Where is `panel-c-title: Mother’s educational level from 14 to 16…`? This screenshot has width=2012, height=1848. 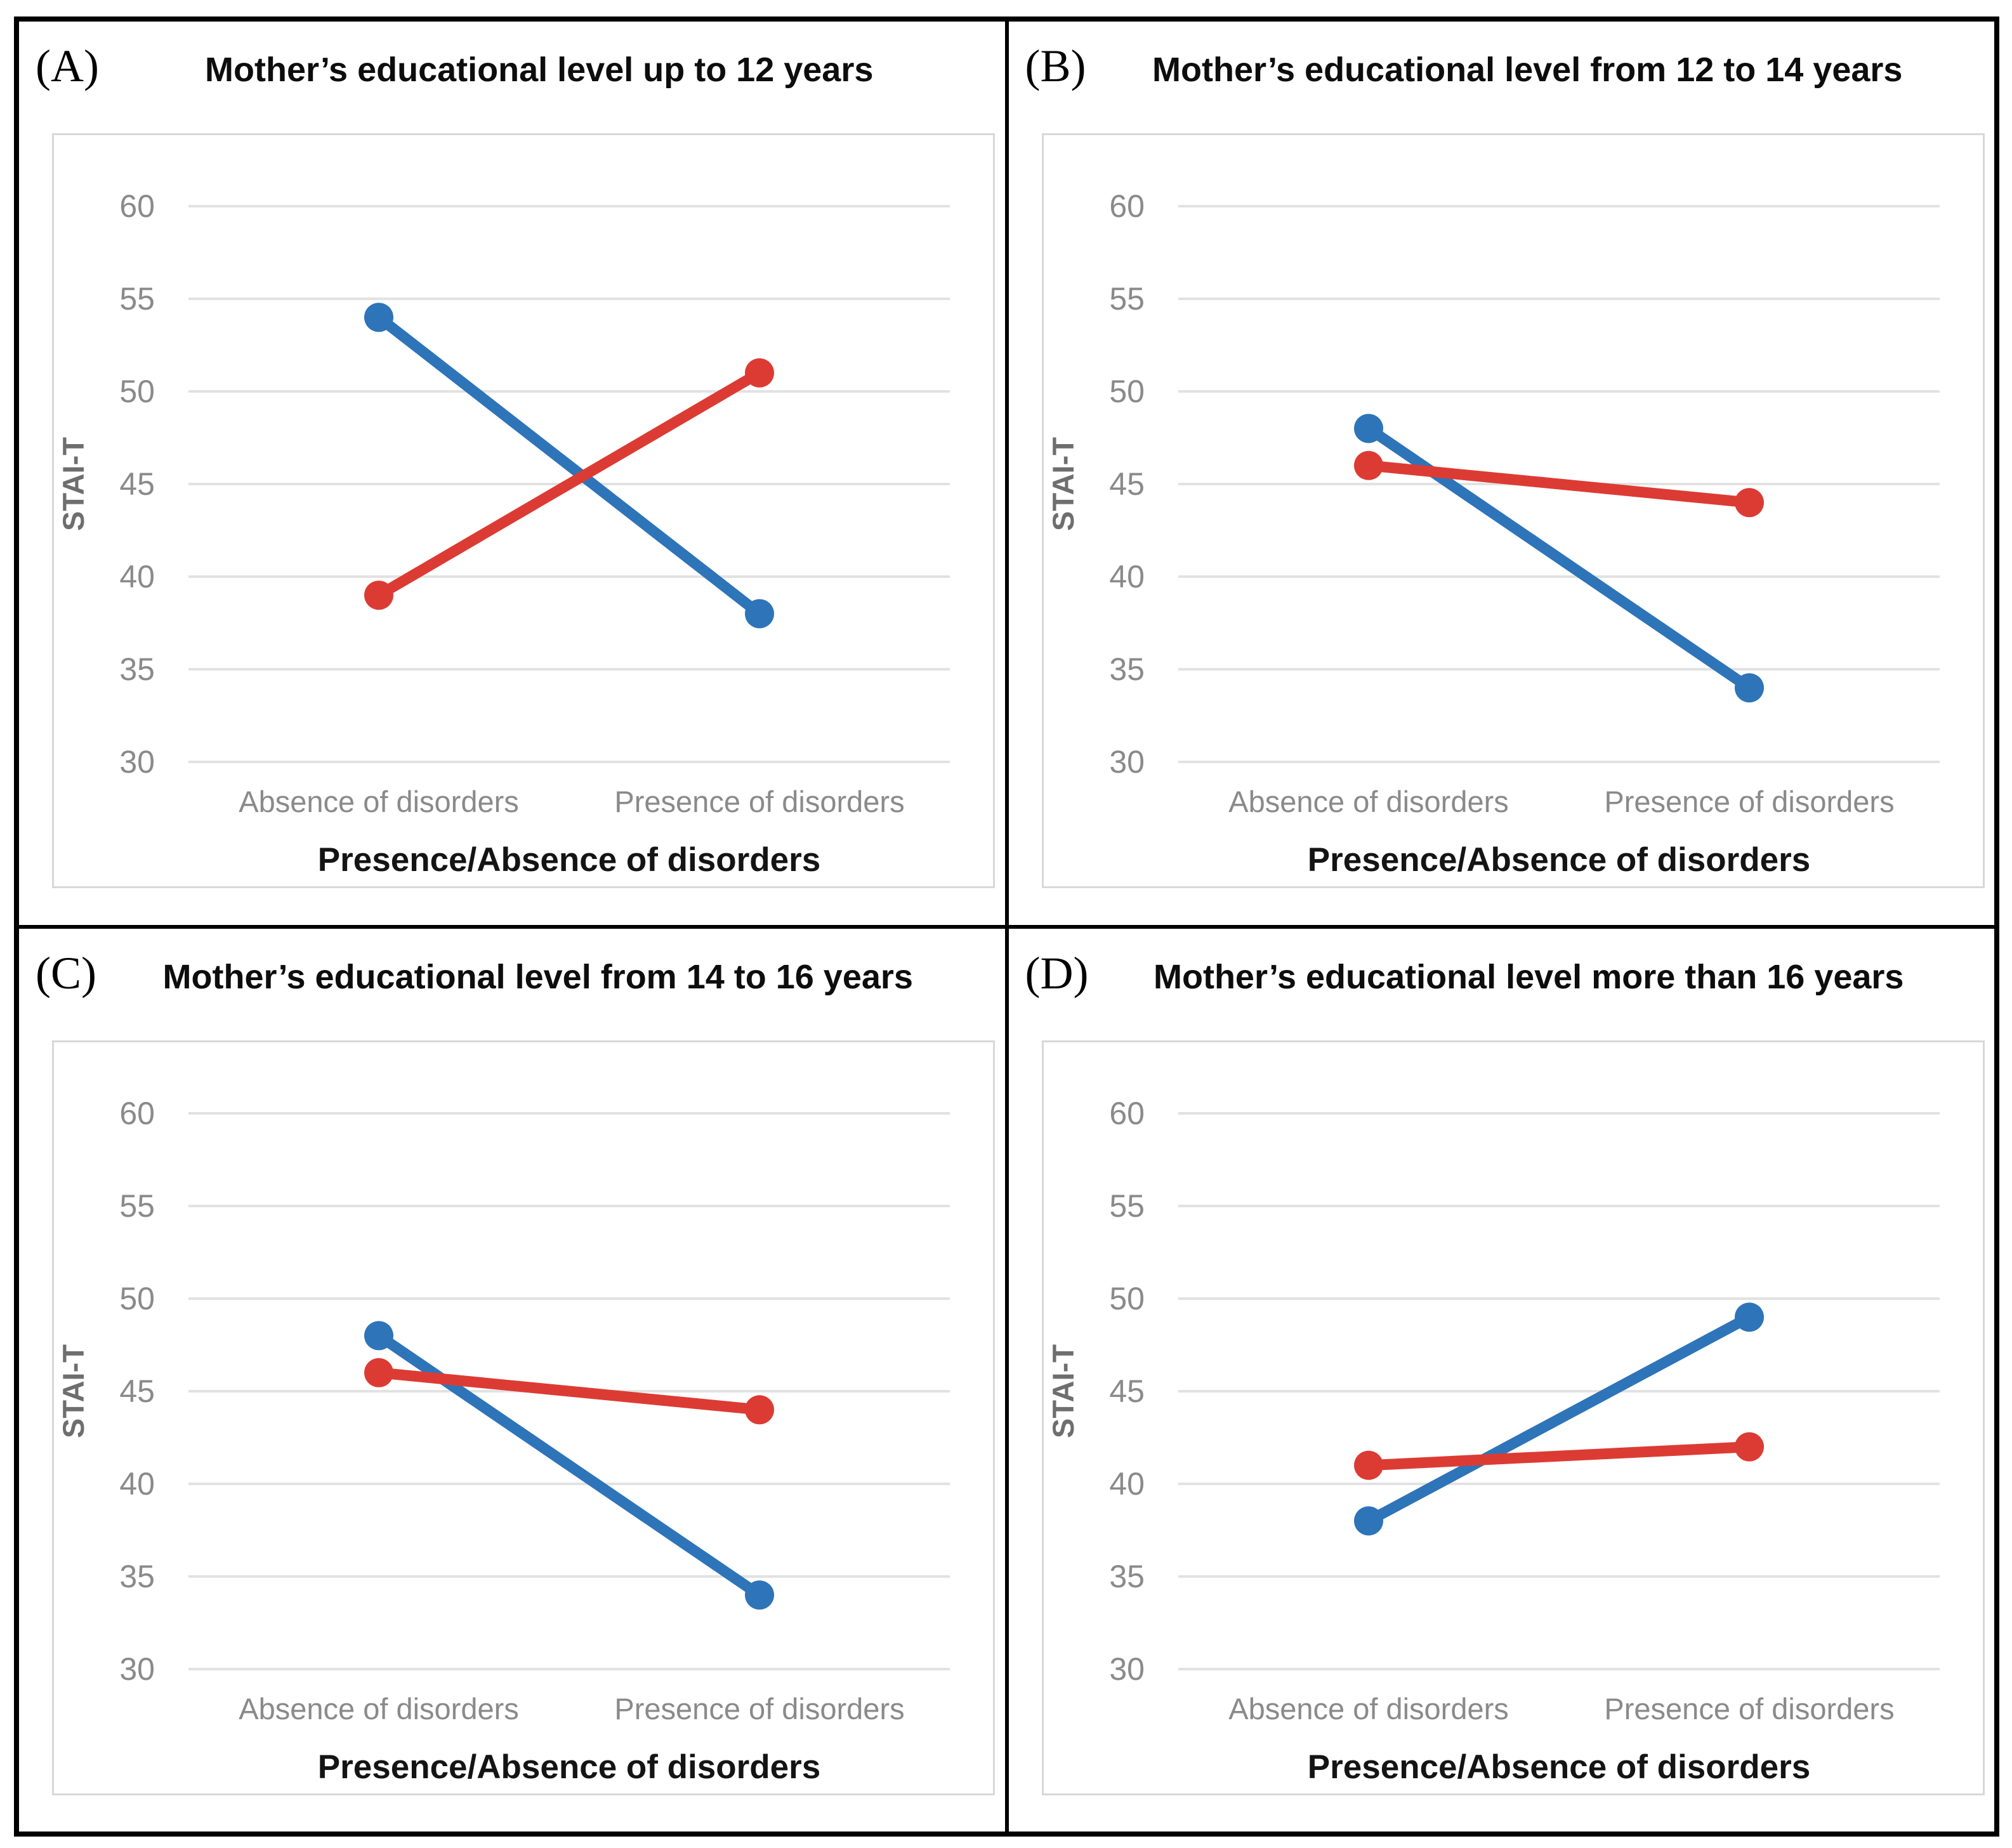 panel-c-title: Mother’s educational level from 14 to 16… is located at coordinates (537, 976).